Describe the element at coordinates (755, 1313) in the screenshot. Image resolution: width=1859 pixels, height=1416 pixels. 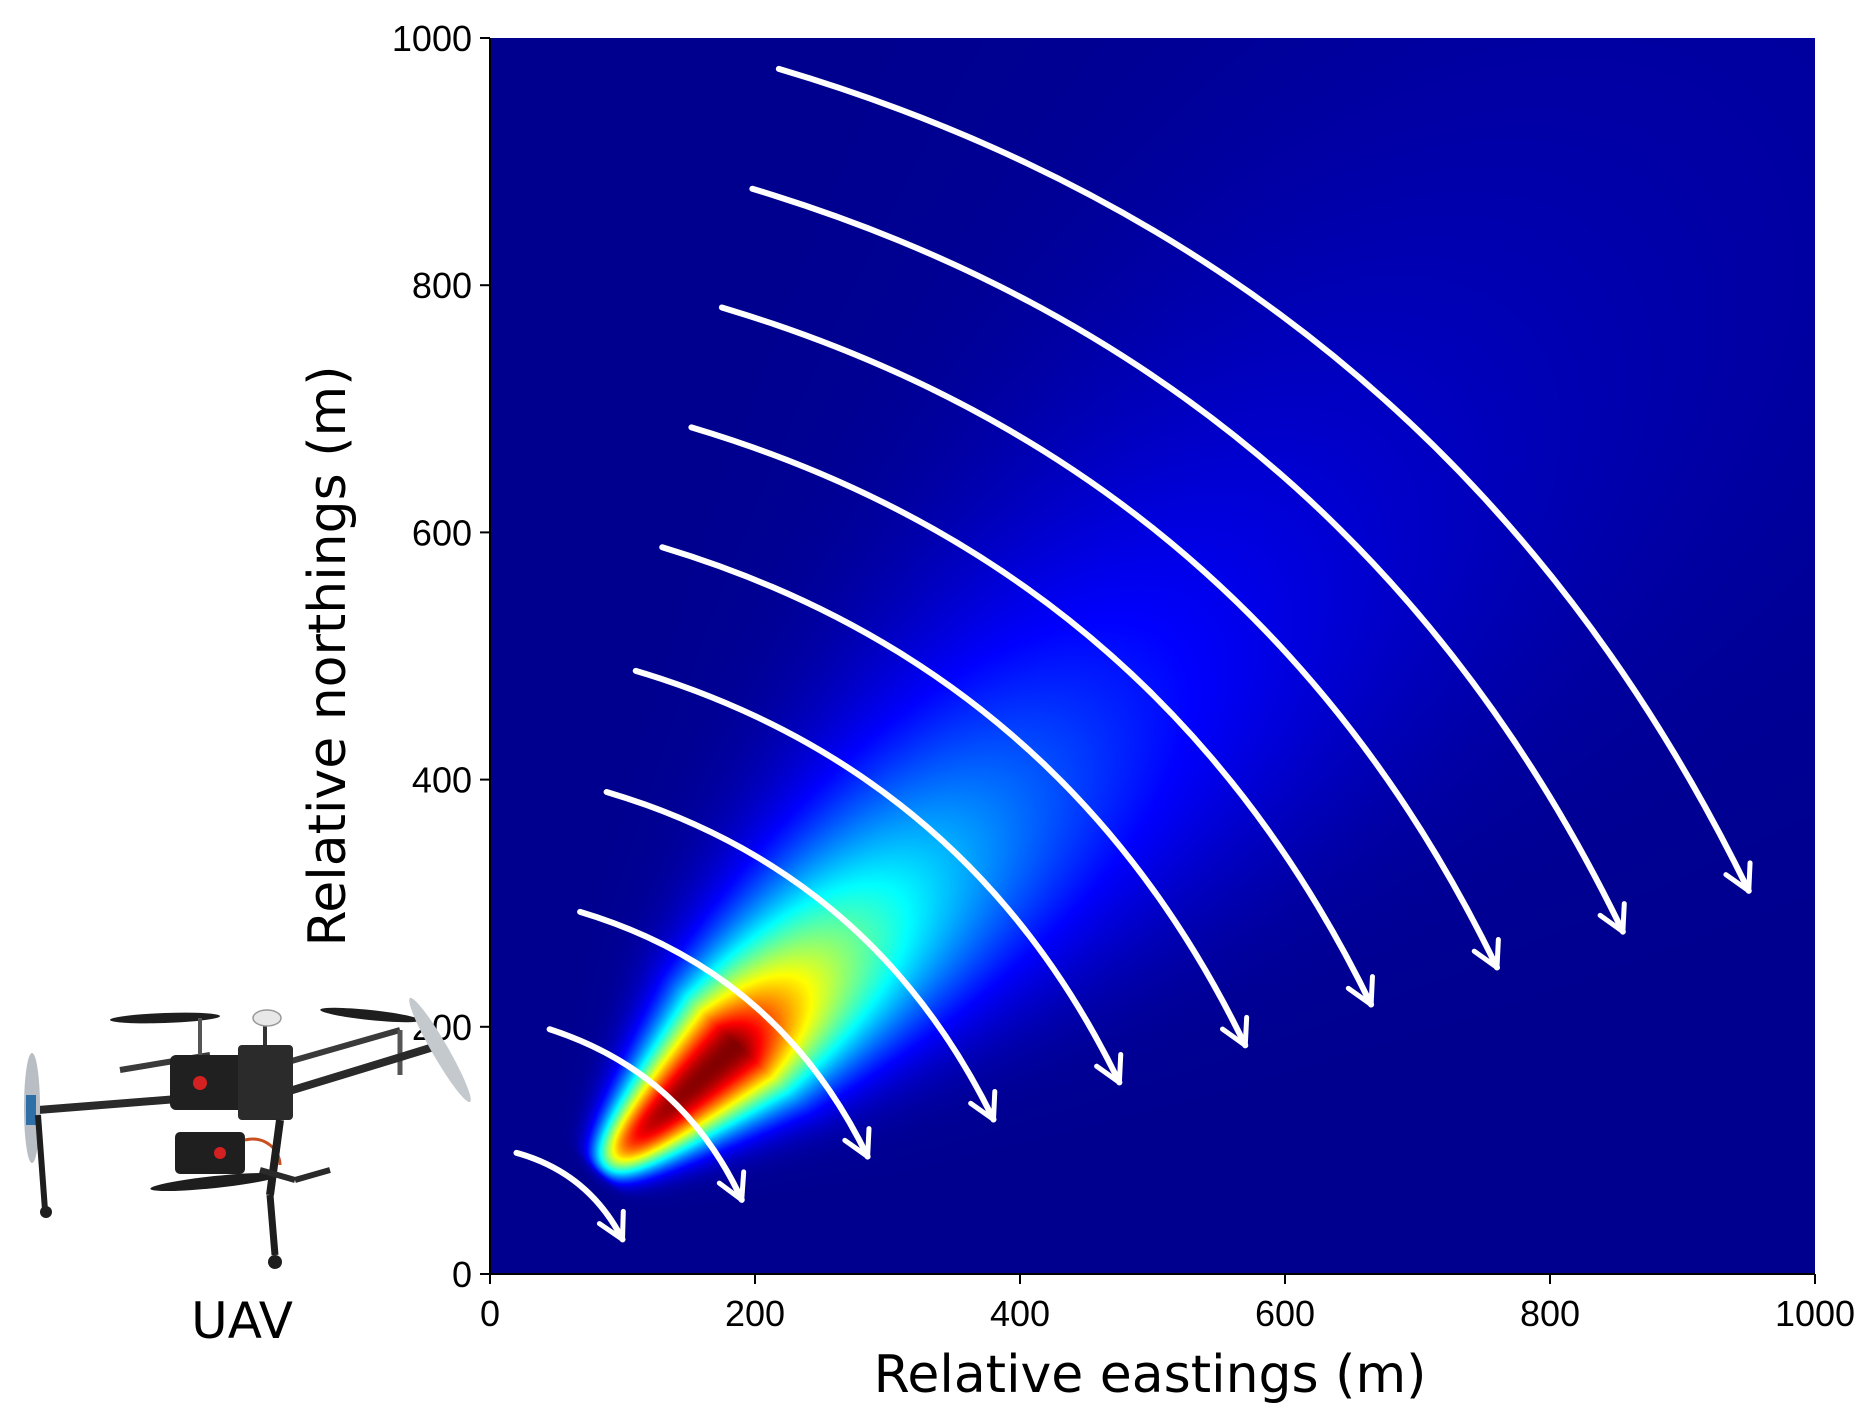
I see `x-tick-label: 200` at that location.